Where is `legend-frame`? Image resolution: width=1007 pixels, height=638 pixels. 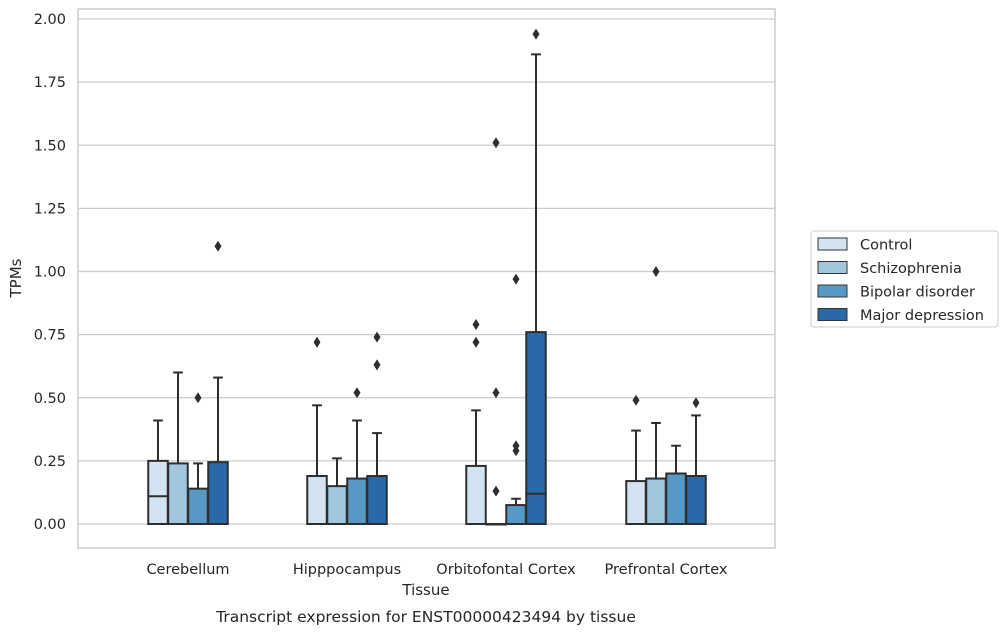
legend-frame is located at coordinates (904, 279).